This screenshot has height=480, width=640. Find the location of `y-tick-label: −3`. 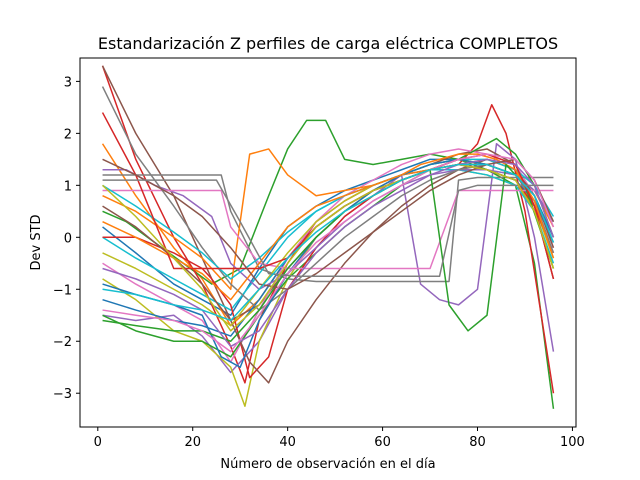

y-tick-label: −3 is located at coordinates (62, 394).